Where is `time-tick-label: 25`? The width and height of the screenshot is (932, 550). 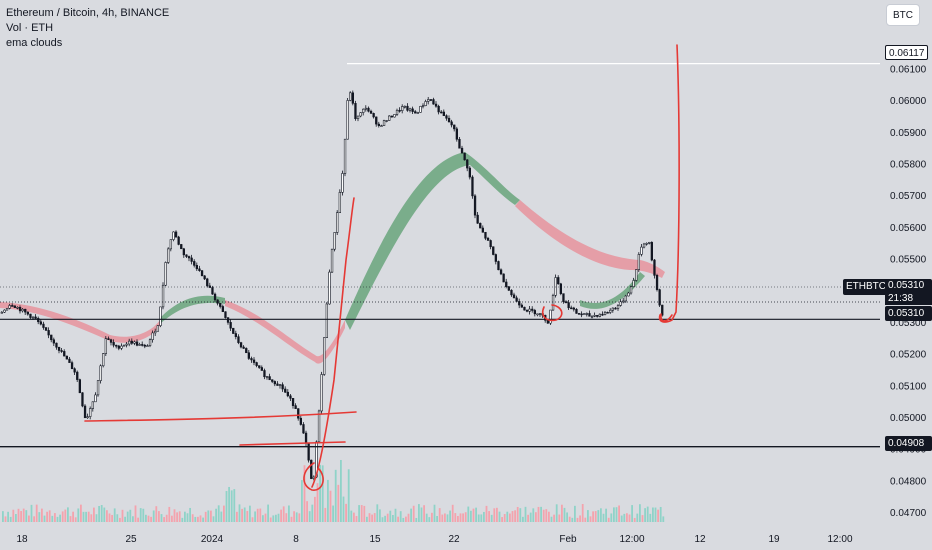
time-tick-label: 25 is located at coordinates (131, 539).